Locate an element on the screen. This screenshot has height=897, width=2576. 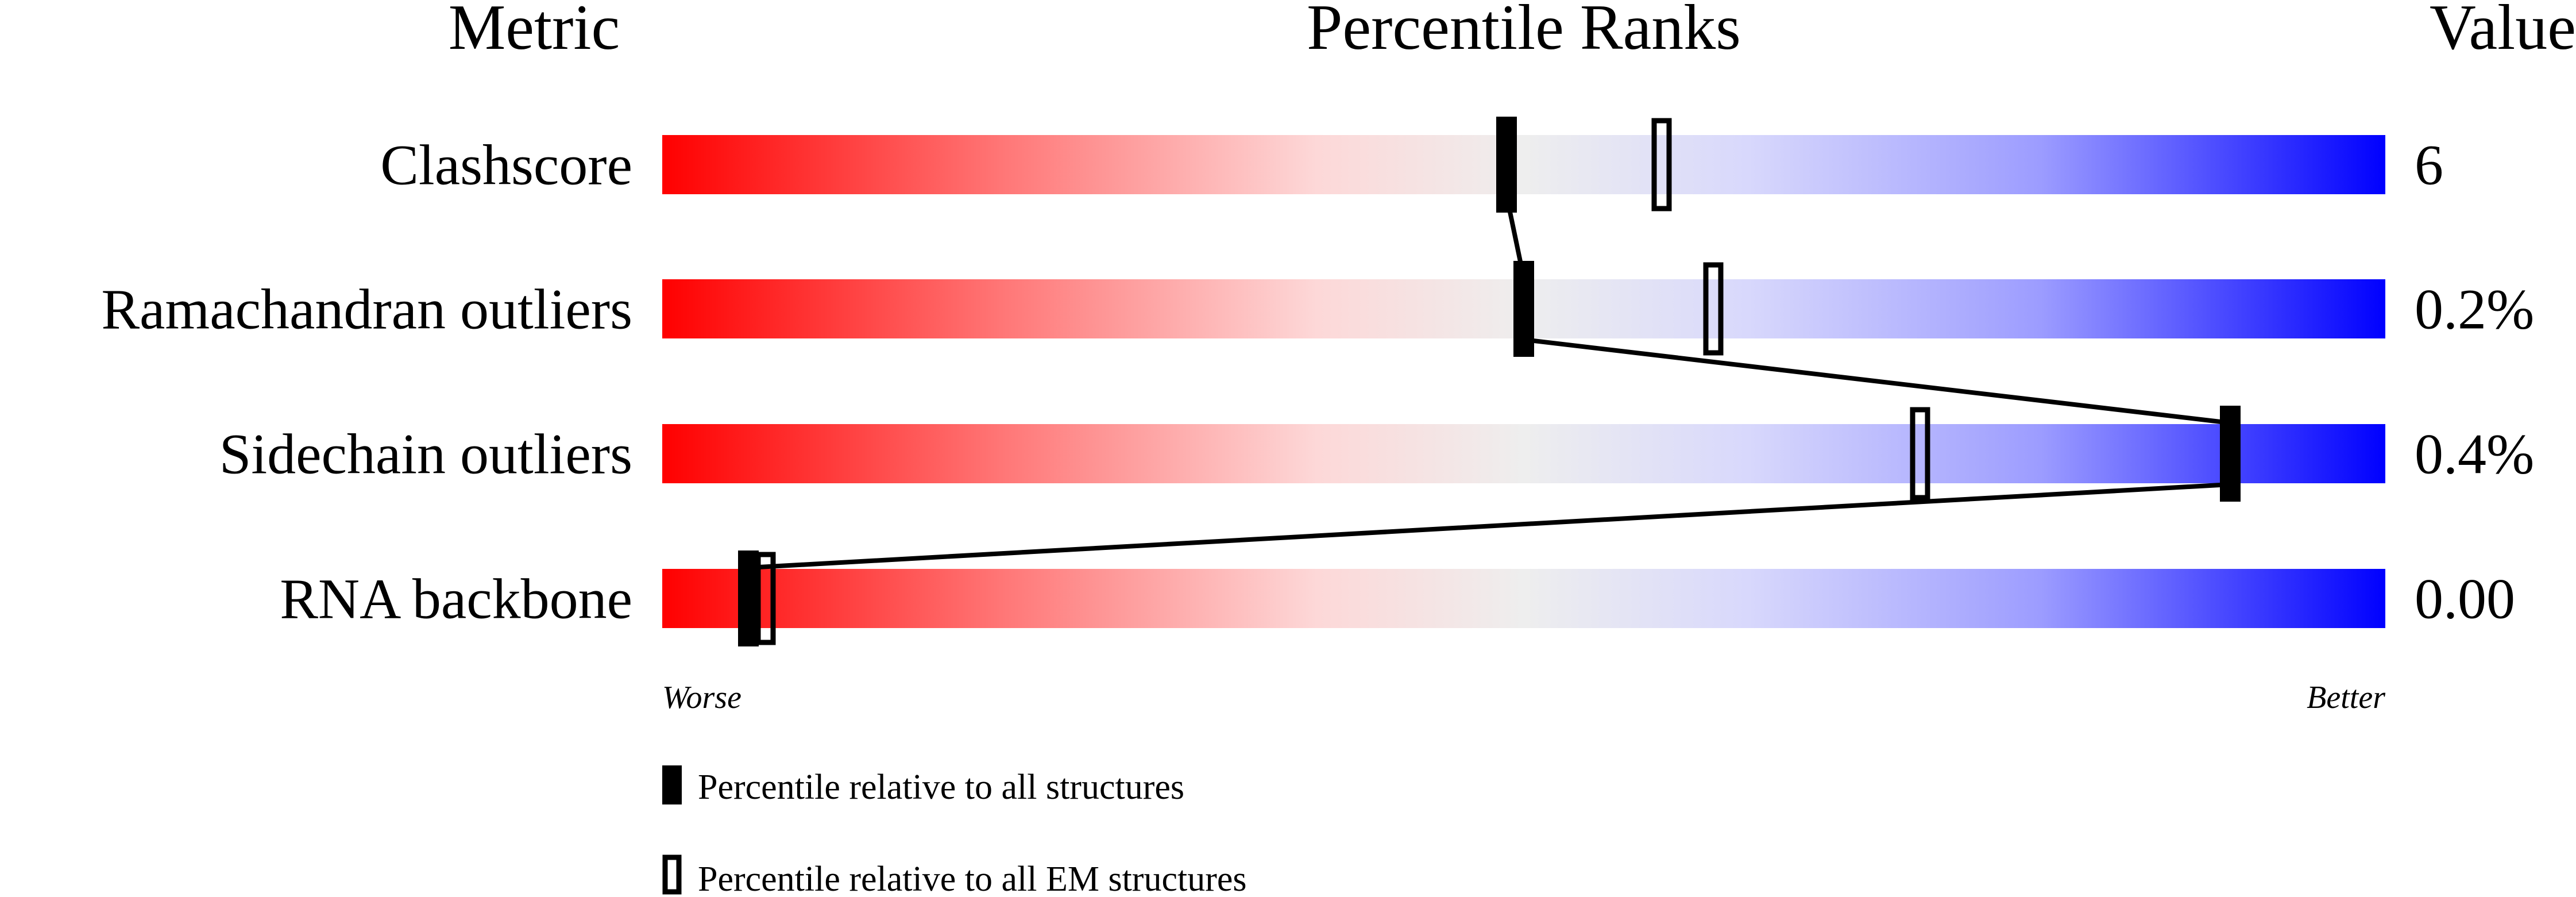
all-percentile-marker is located at coordinates (748, 598).